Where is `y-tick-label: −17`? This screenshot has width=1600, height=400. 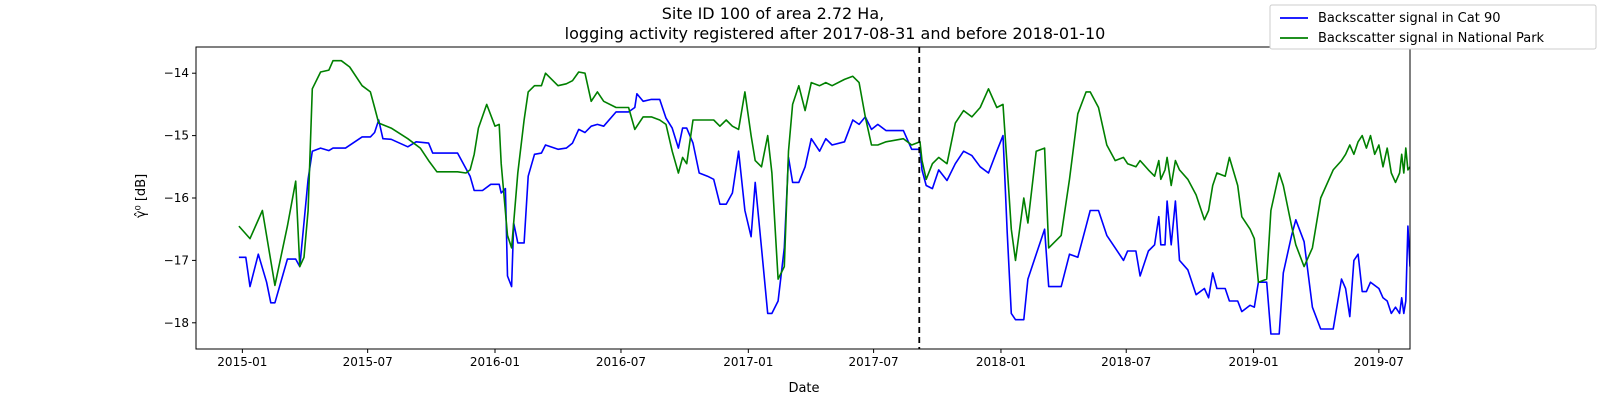 y-tick-label: −17 is located at coordinates (176, 260).